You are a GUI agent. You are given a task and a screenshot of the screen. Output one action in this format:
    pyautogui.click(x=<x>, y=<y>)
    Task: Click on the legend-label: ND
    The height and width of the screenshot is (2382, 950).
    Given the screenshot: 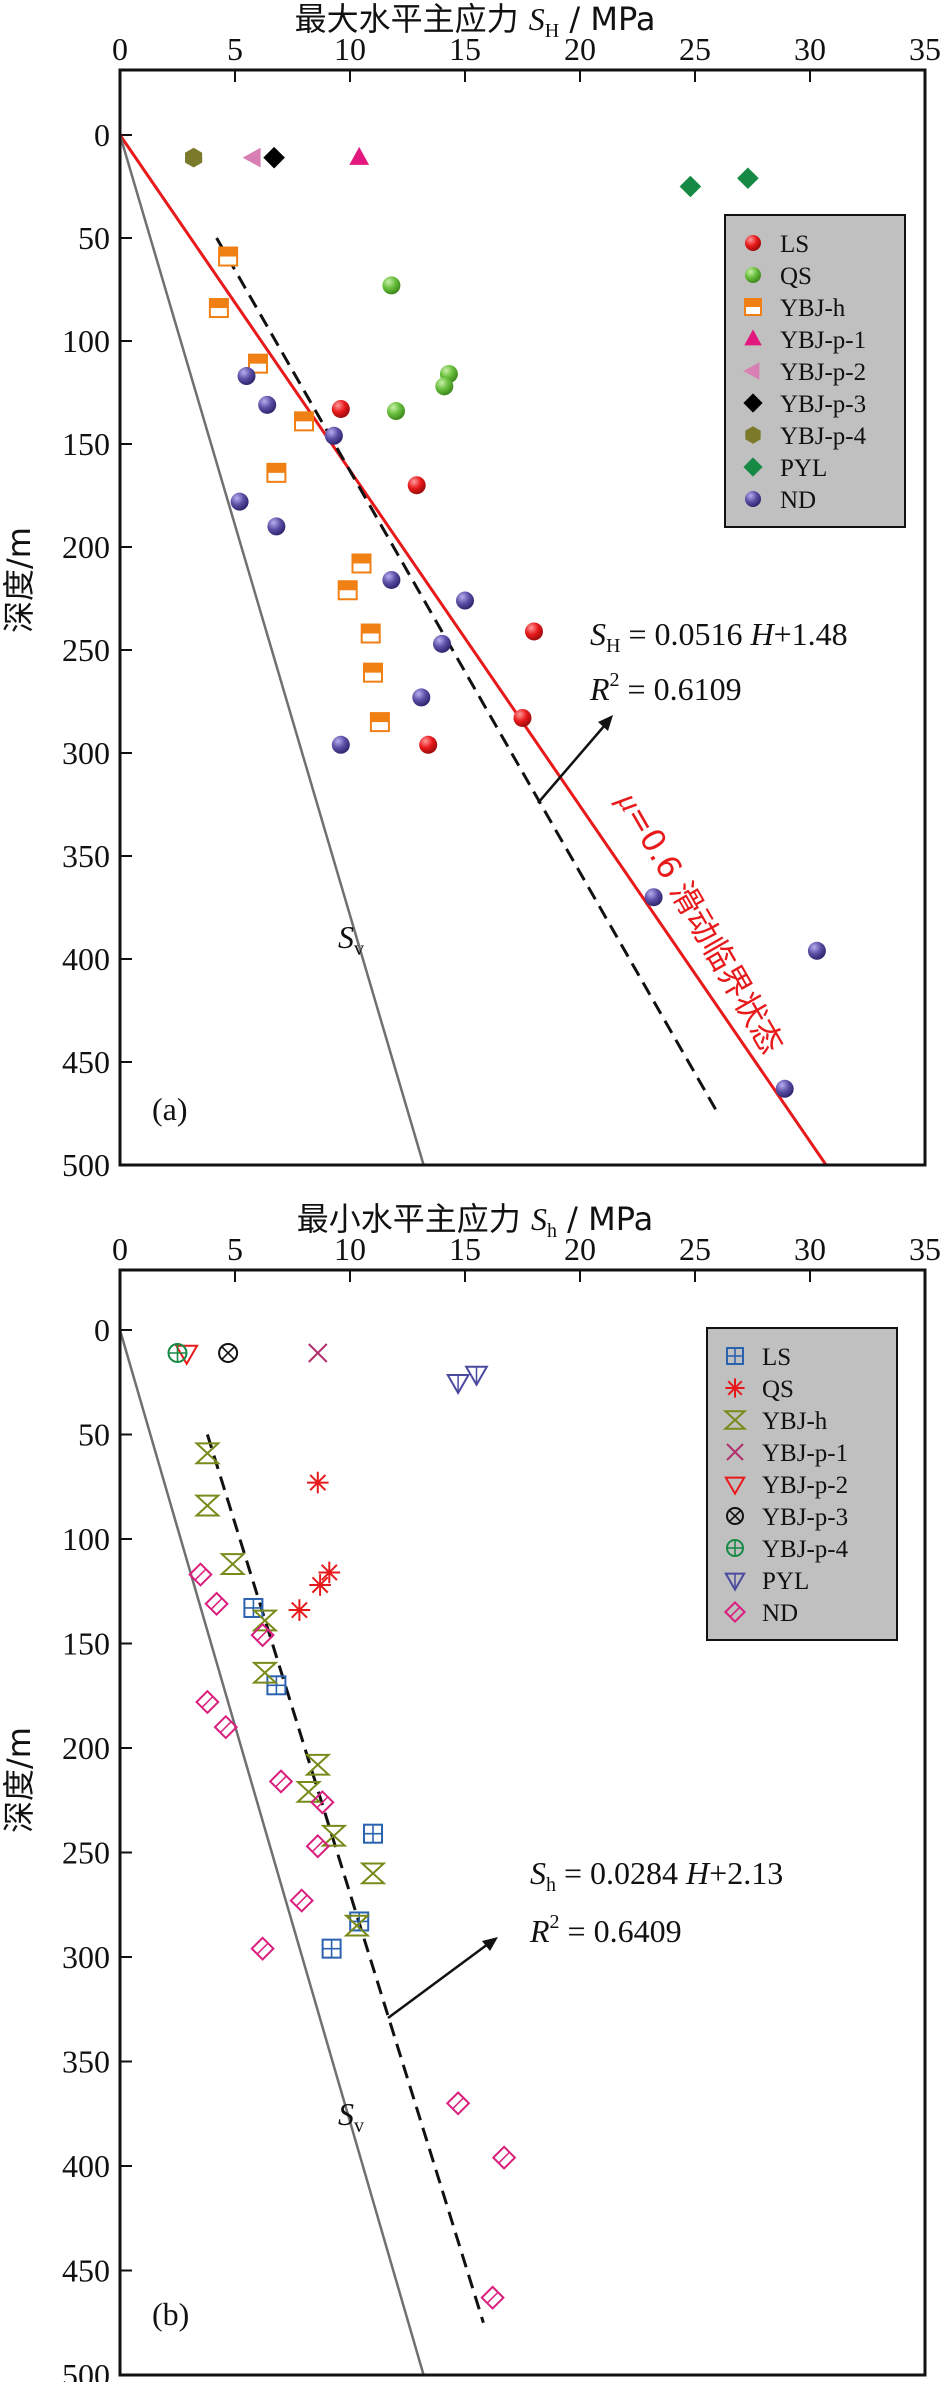 What is the action you would take?
    pyautogui.click(x=780, y=1613)
    